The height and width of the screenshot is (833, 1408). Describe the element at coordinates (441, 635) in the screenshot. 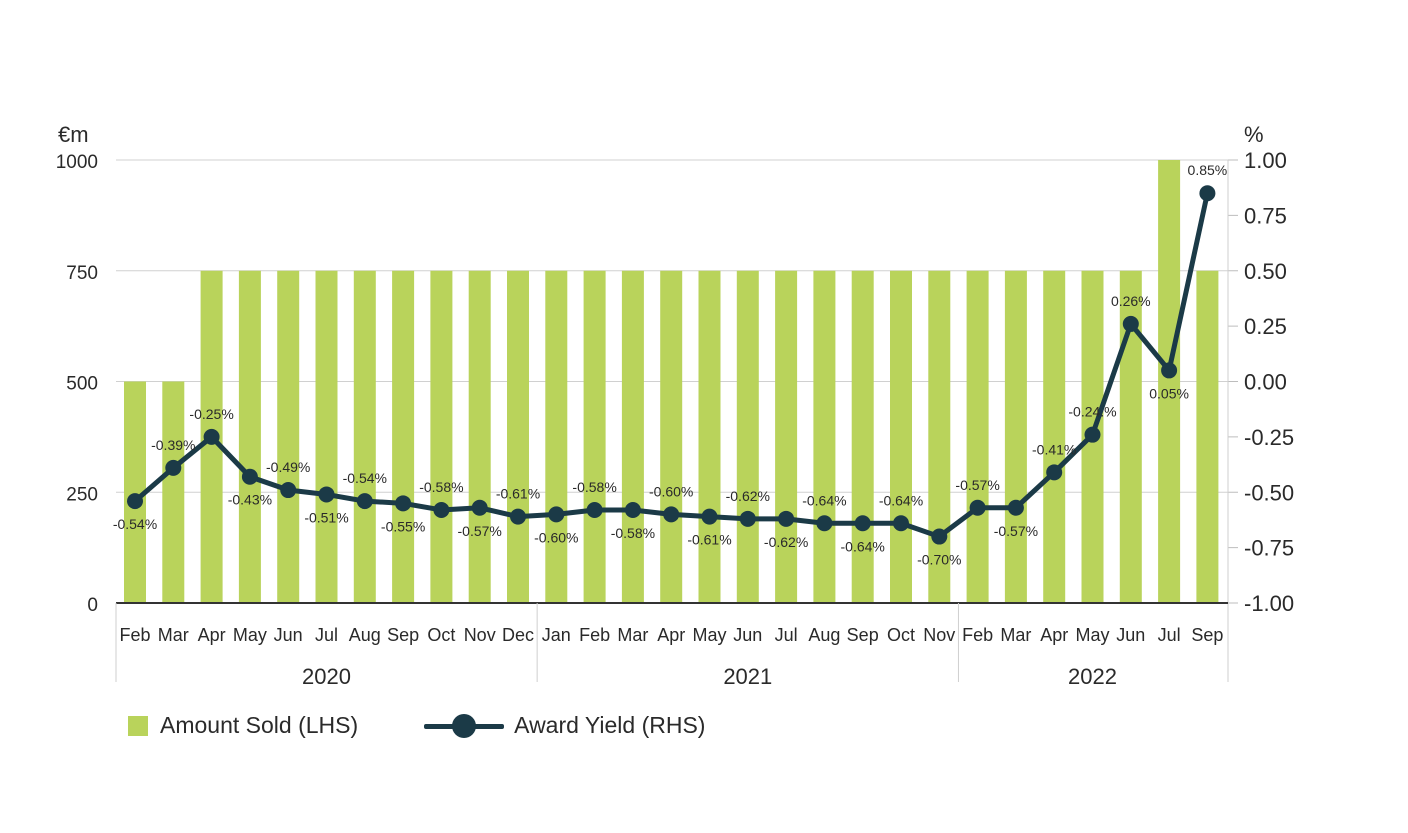

I see `category-label: Oct` at that location.